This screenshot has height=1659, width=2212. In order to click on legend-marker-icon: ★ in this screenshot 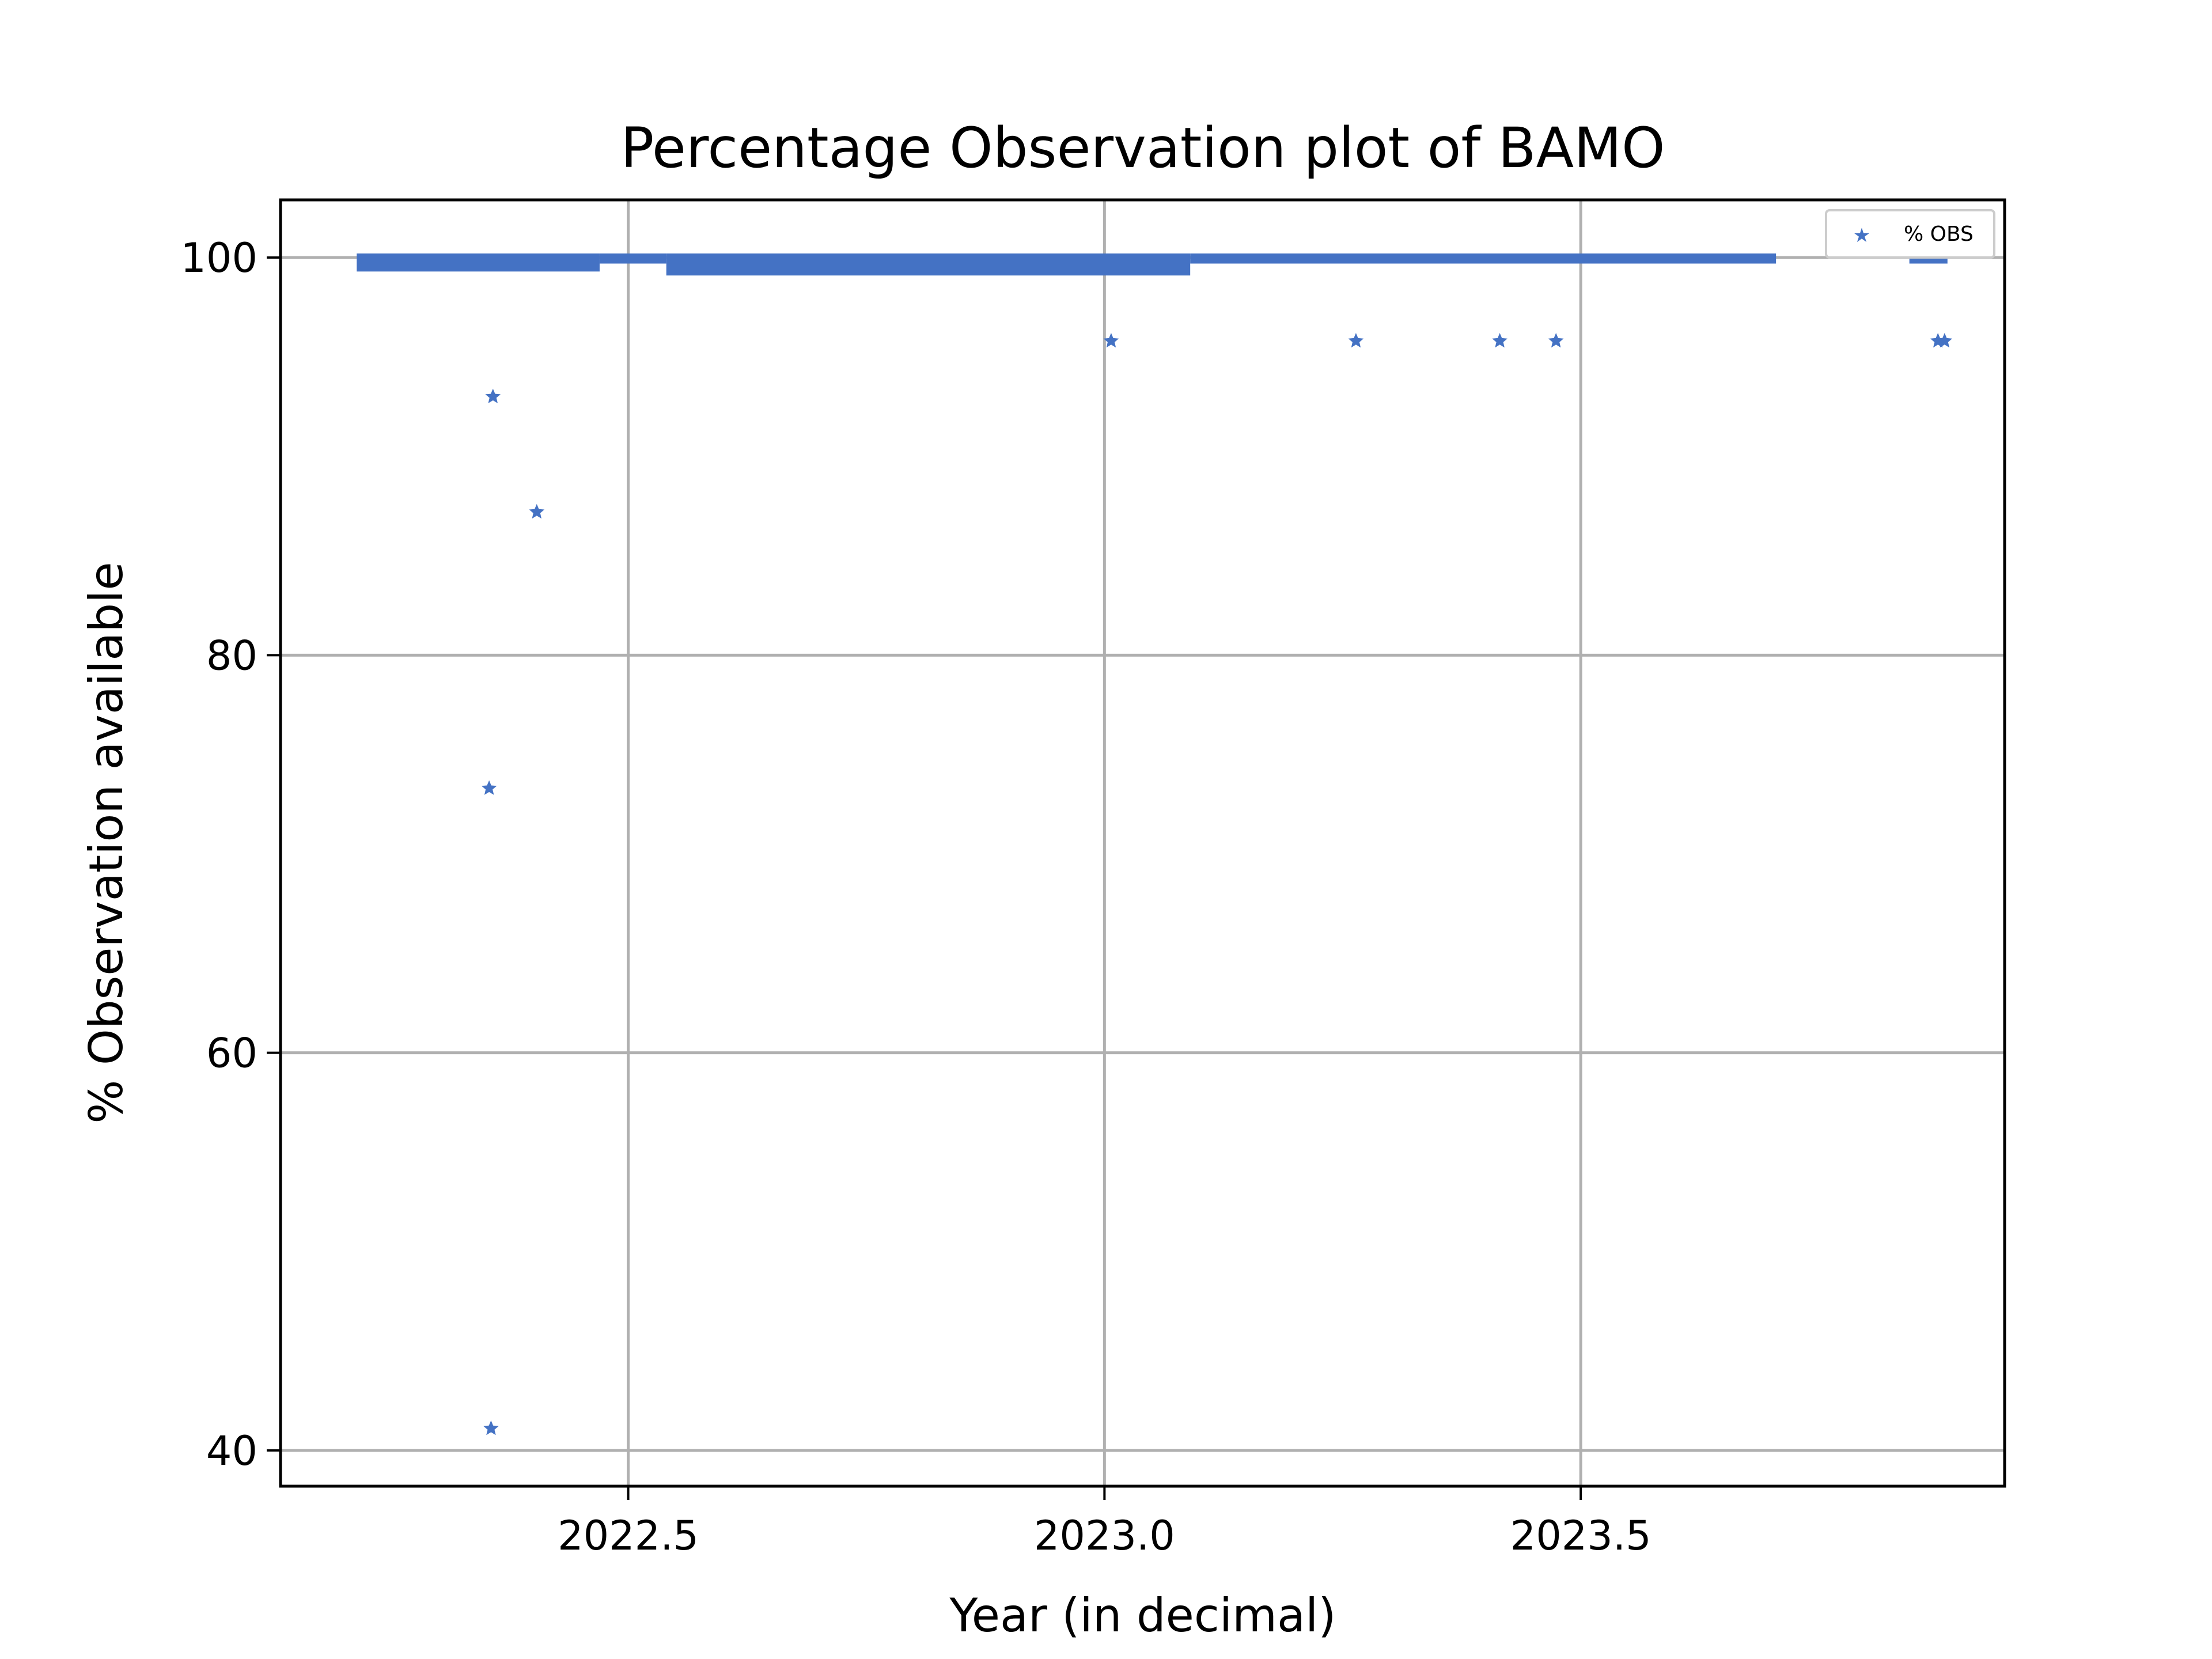, I will do `click(1861, 235)`.